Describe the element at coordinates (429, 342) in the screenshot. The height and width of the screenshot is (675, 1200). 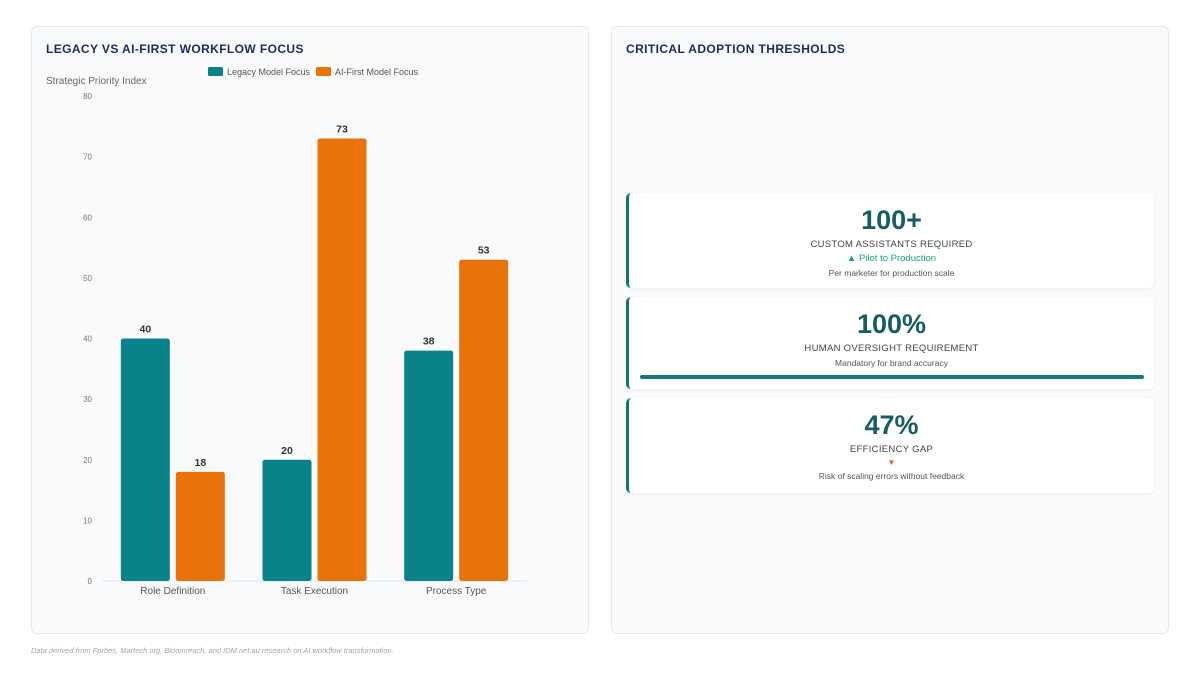
I see `bar-value-label: 38` at that location.